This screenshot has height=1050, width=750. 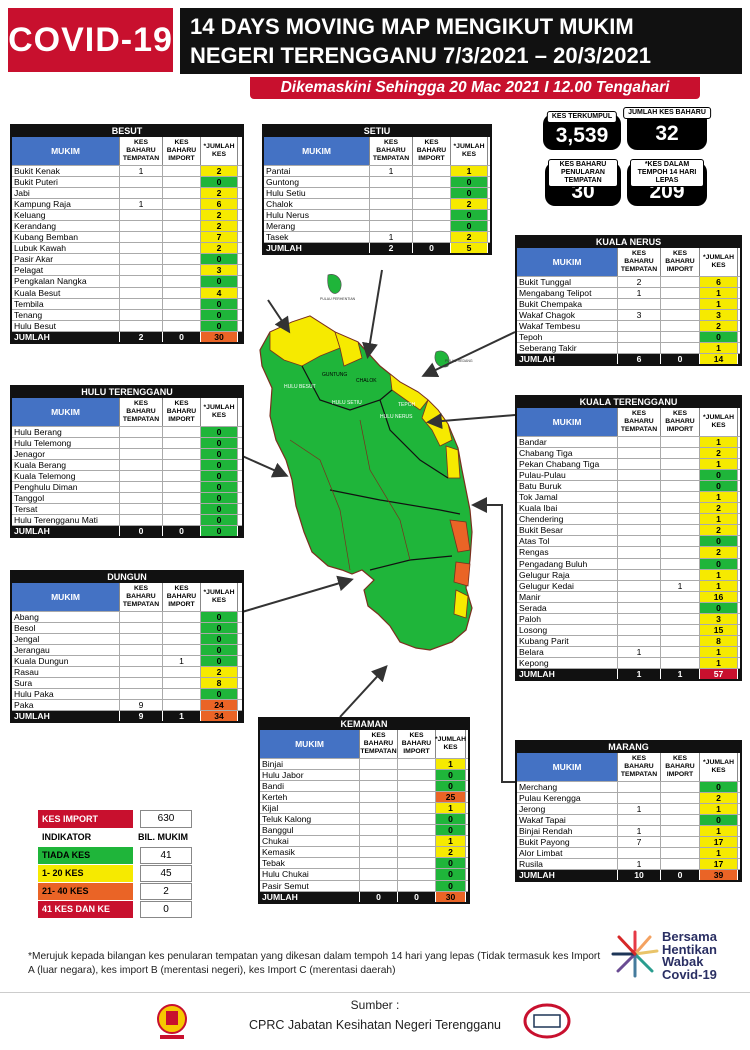 What do you see at coordinates (66, 248) in the screenshot?
I see `mukim-name: Lubuk Kawah` at bounding box center [66, 248].